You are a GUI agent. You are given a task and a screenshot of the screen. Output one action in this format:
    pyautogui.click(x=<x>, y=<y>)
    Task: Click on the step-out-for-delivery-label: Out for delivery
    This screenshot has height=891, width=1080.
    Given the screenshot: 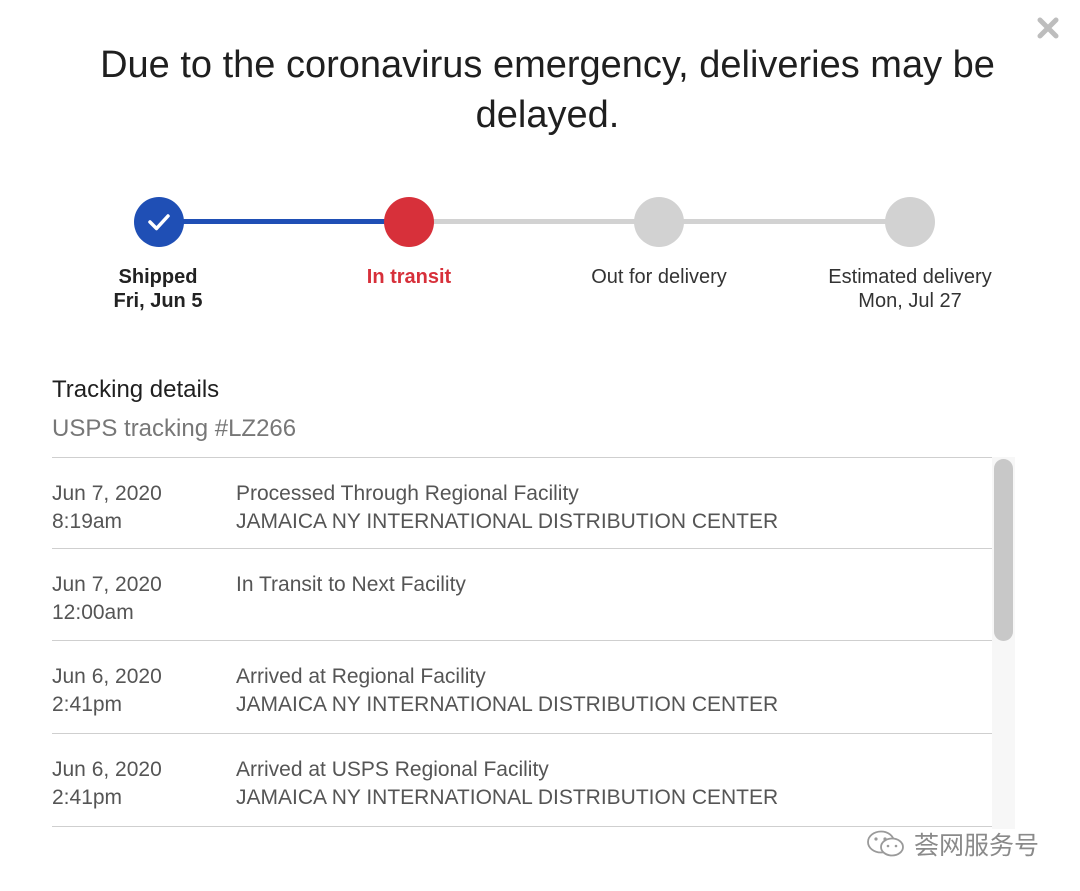 What is the action you would take?
    pyautogui.click(x=659, y=277)
    